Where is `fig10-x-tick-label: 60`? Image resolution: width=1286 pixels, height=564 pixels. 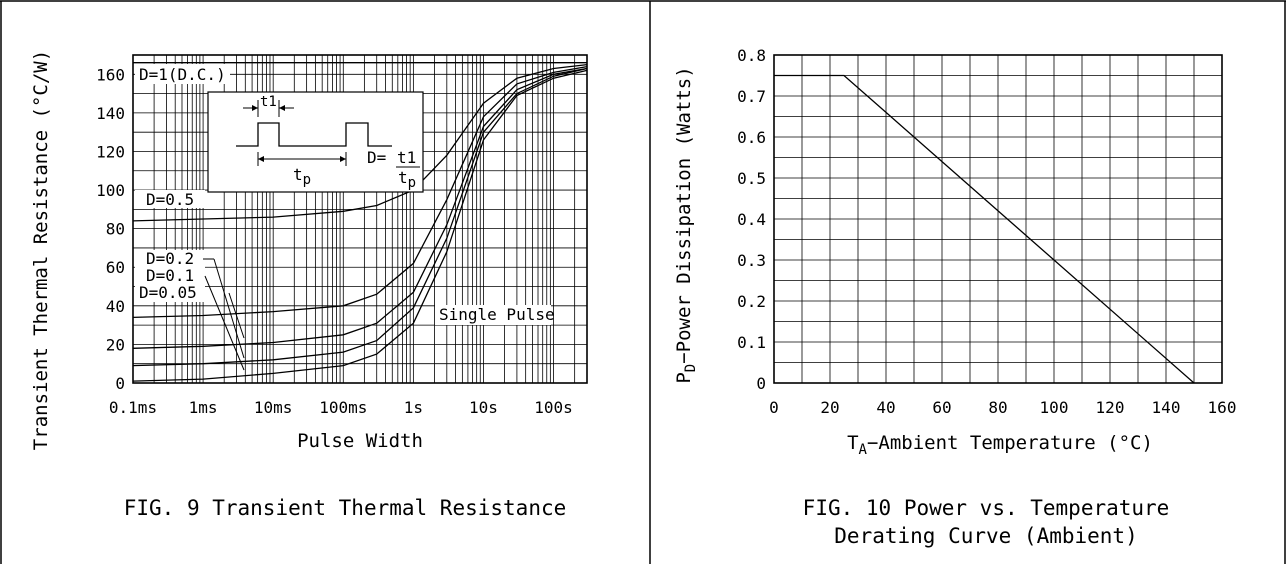
fig10-x-tick-label: 60 is located at coordinates (941, 407).